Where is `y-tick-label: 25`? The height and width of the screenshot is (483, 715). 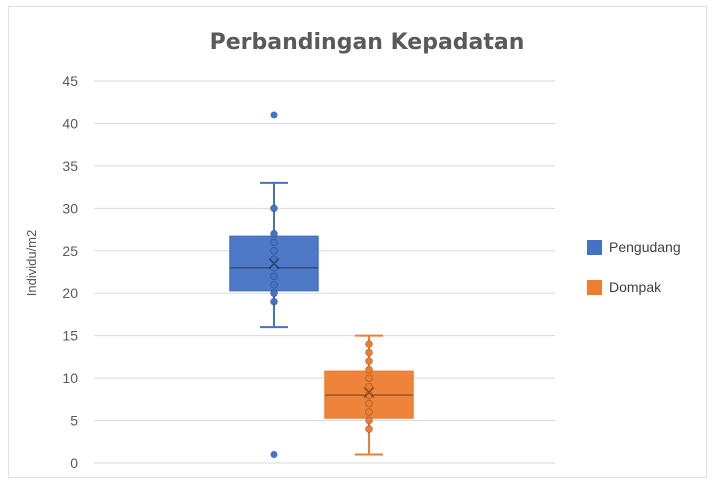 y-tick-label: 25 is located at coordinates (70, 251).